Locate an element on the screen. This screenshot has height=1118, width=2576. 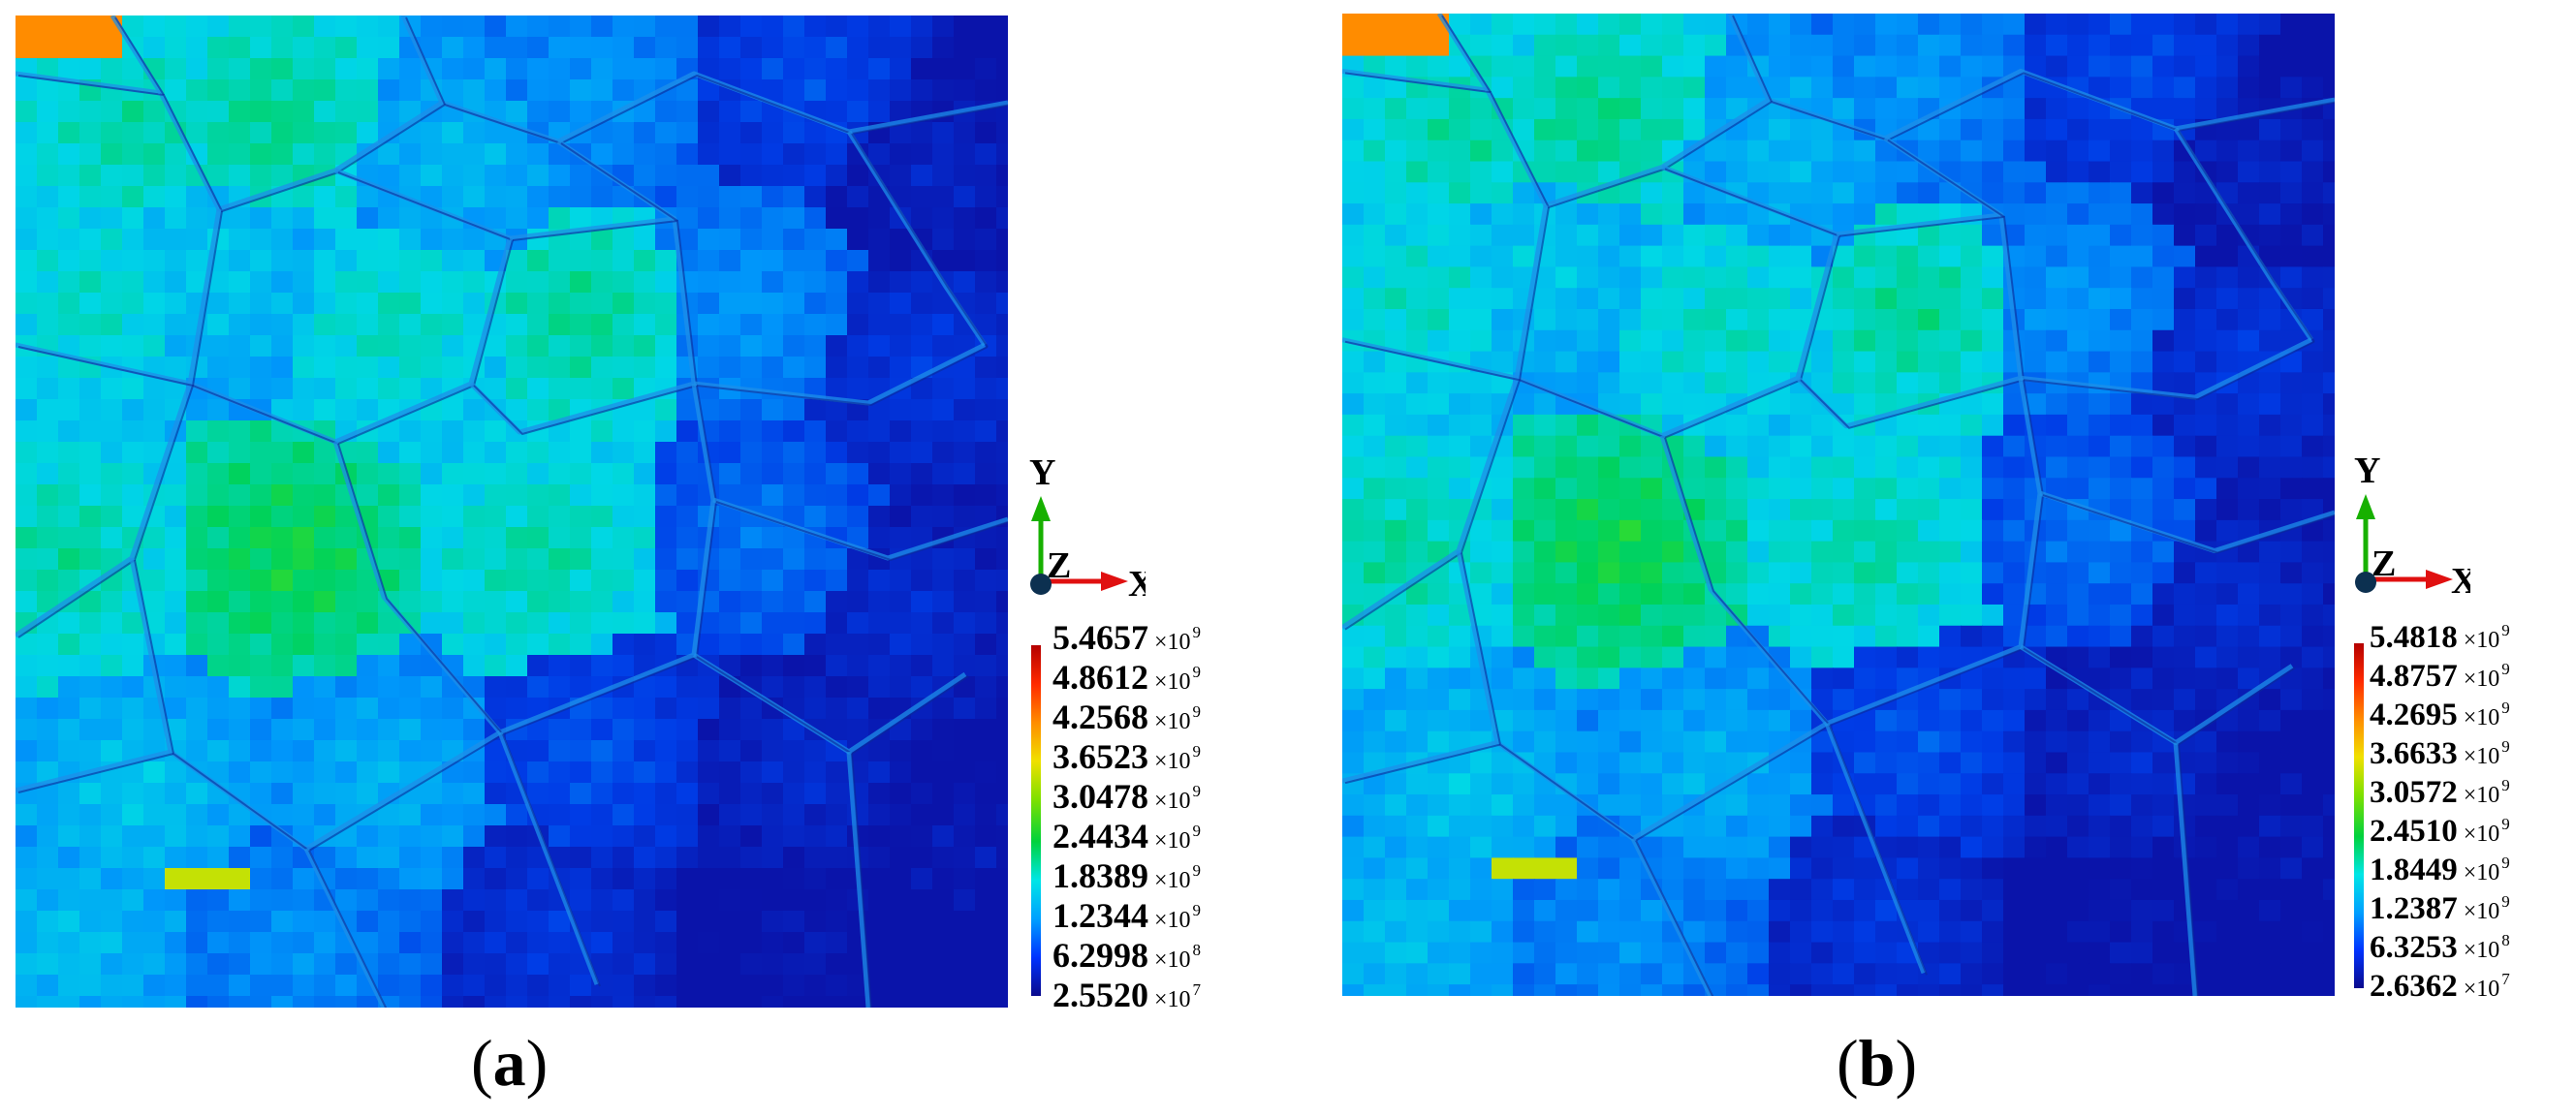
legend-row: 6.2998 ×10 8 is located at coordinates (1127, 955).